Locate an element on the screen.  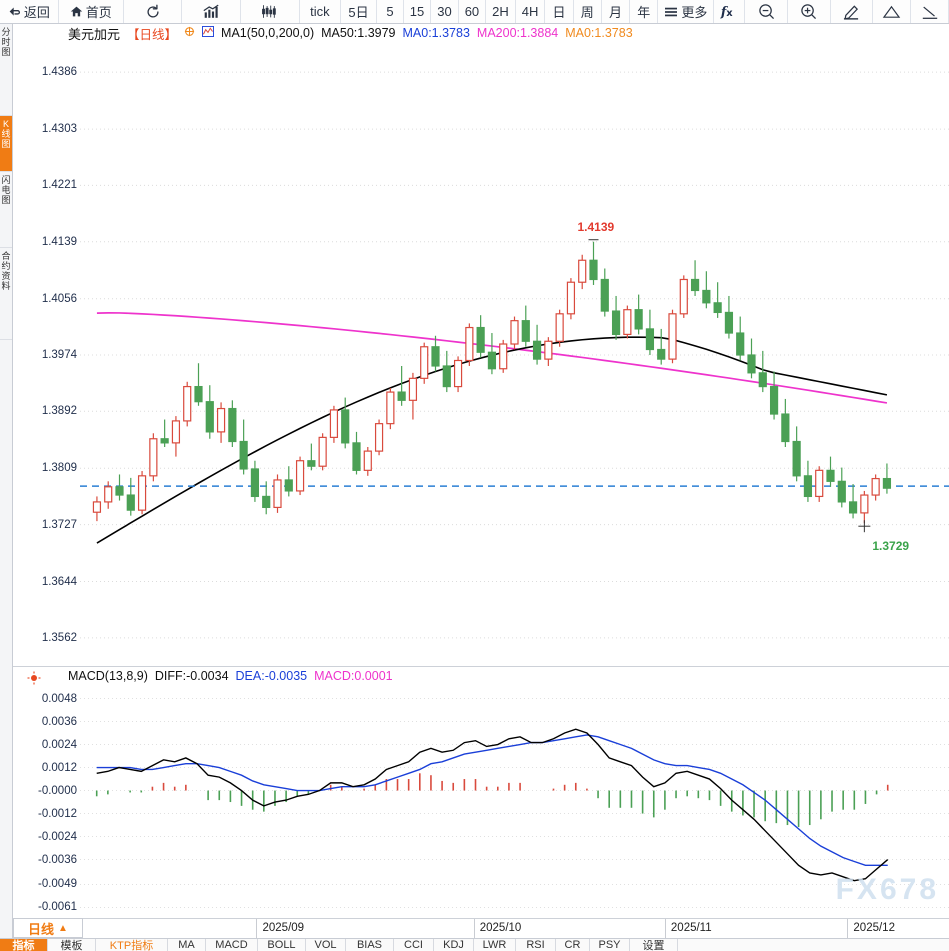
timeframe-year: 年 is located at coordinates (644, 11).